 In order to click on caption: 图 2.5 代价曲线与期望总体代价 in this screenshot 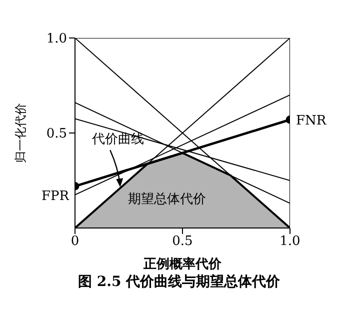, I will do `click(180, 282)`.